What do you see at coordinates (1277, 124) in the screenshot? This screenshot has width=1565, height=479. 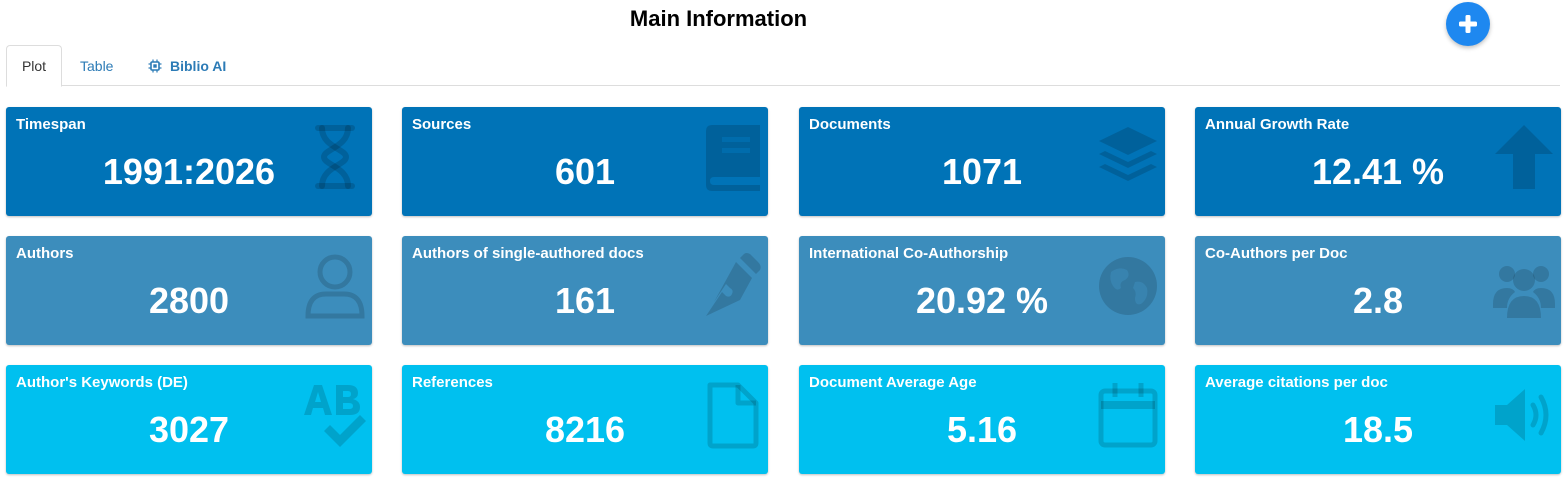 I see `card-label: Annual Growth Rate` at bounding box center [1277, 124].